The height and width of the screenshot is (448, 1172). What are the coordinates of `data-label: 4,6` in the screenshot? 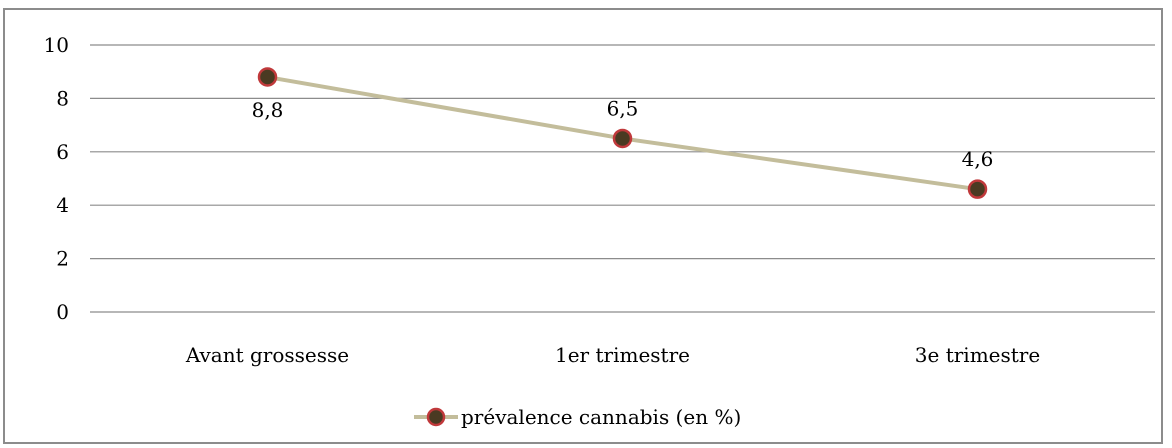 It's located at (978, 159).